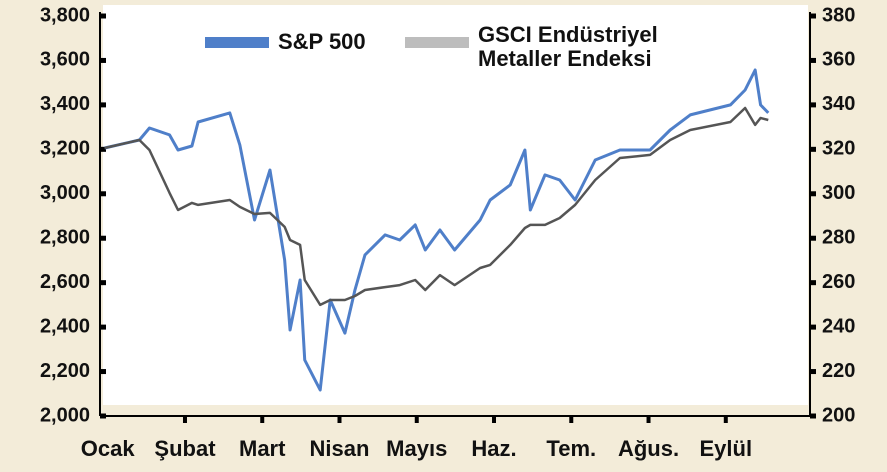 The width and height of the screenshot is (887, 472). I want to click on y2-tick-label: 280, so click(838, 238).